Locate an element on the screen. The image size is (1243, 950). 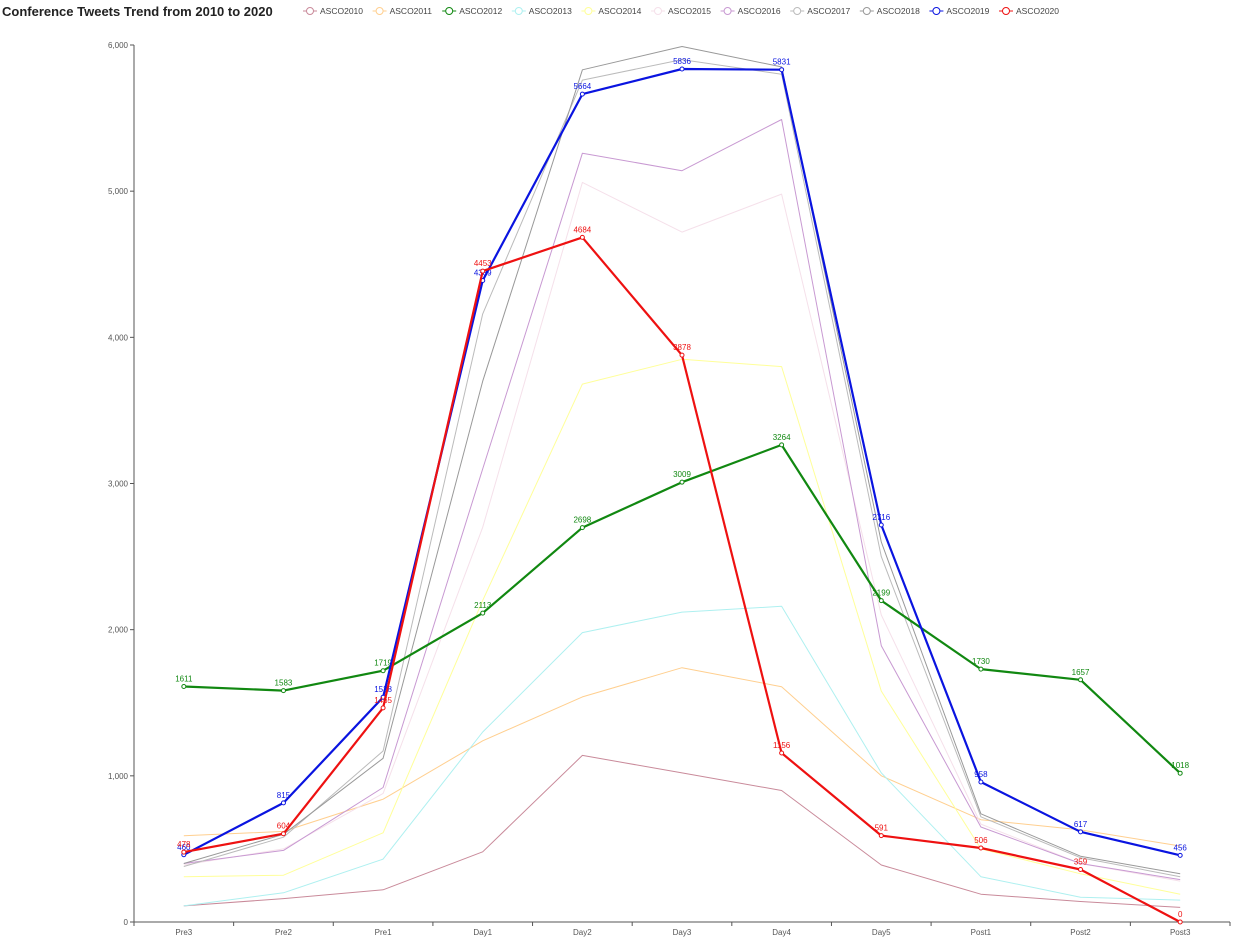
data-label-asco2020: 0 is located at coordinates (1180, 914).